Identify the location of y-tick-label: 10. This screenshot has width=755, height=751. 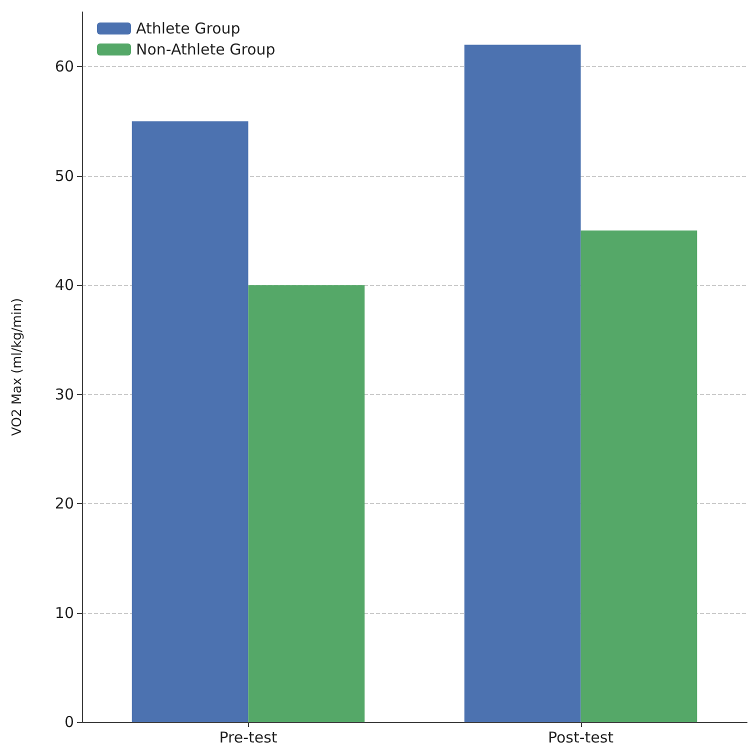
(64, 613).